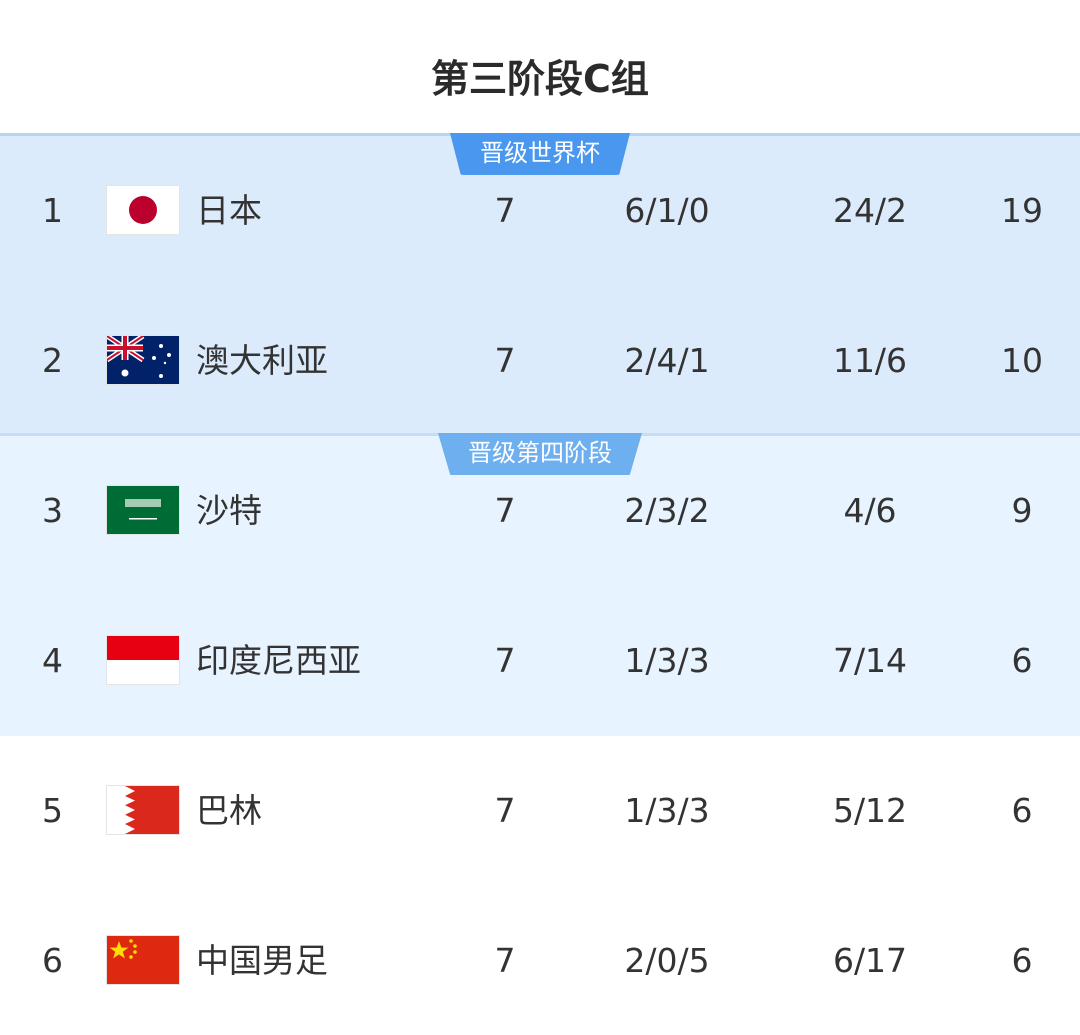 The height and width of the screenshot is (1035, 1080). I want to click on standings-row: 2 澳大利亚 7 2/4/1 11/6 10, so click(540, 360).